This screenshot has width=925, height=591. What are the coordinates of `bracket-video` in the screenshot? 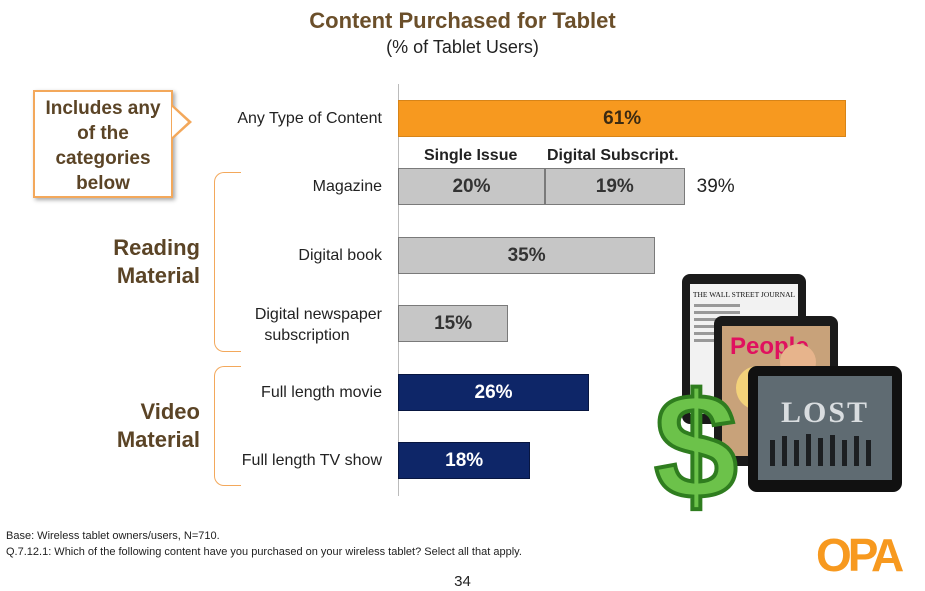 It's located at (227, 426).